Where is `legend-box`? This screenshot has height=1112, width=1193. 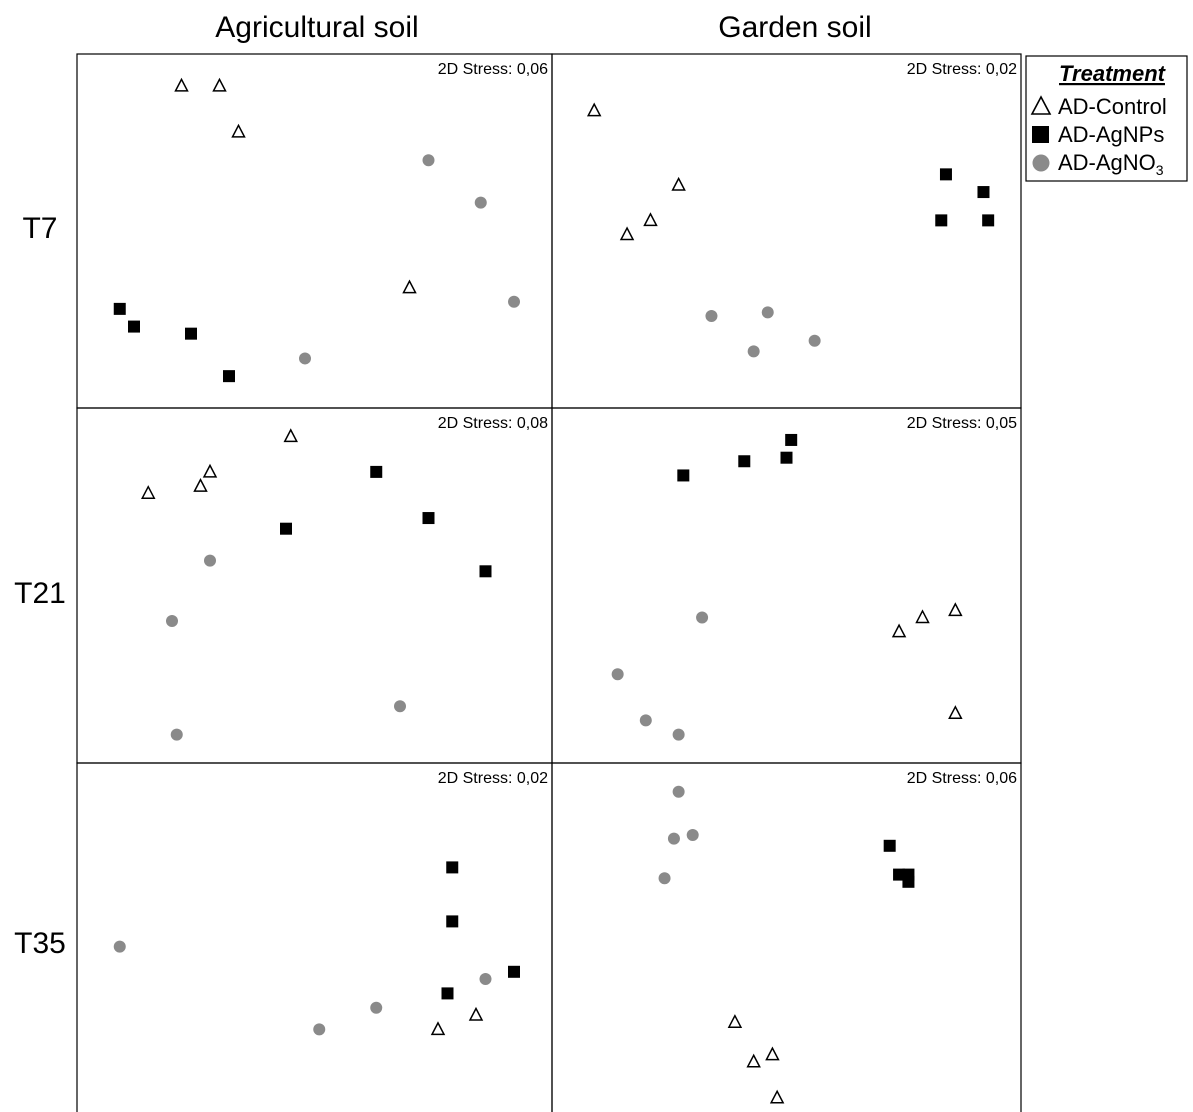 legend-box is located at coordinates (1106, 118).